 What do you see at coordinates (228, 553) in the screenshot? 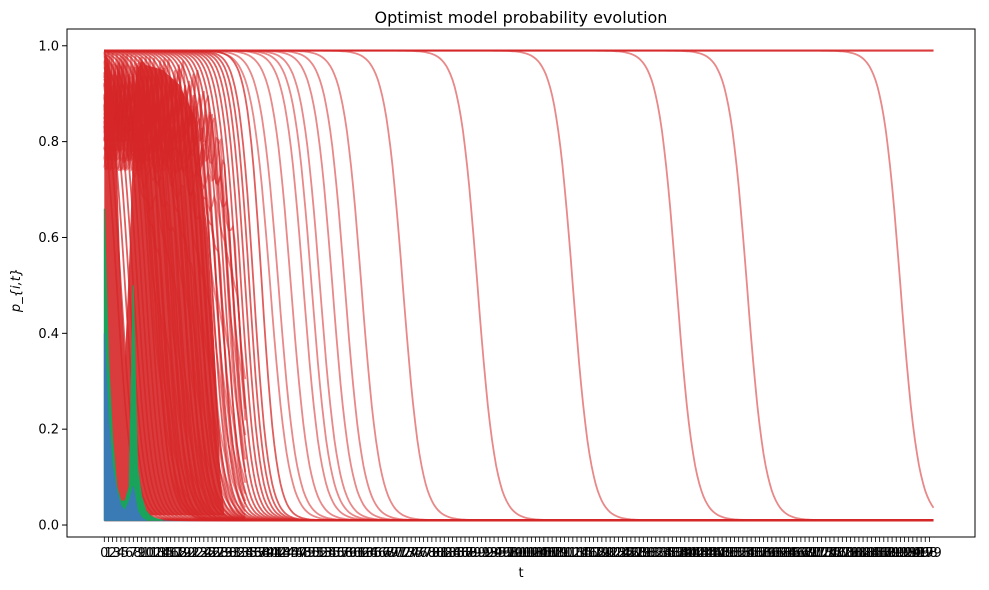
I see `x-tick-label: 30` at bounding box center [228, 553].